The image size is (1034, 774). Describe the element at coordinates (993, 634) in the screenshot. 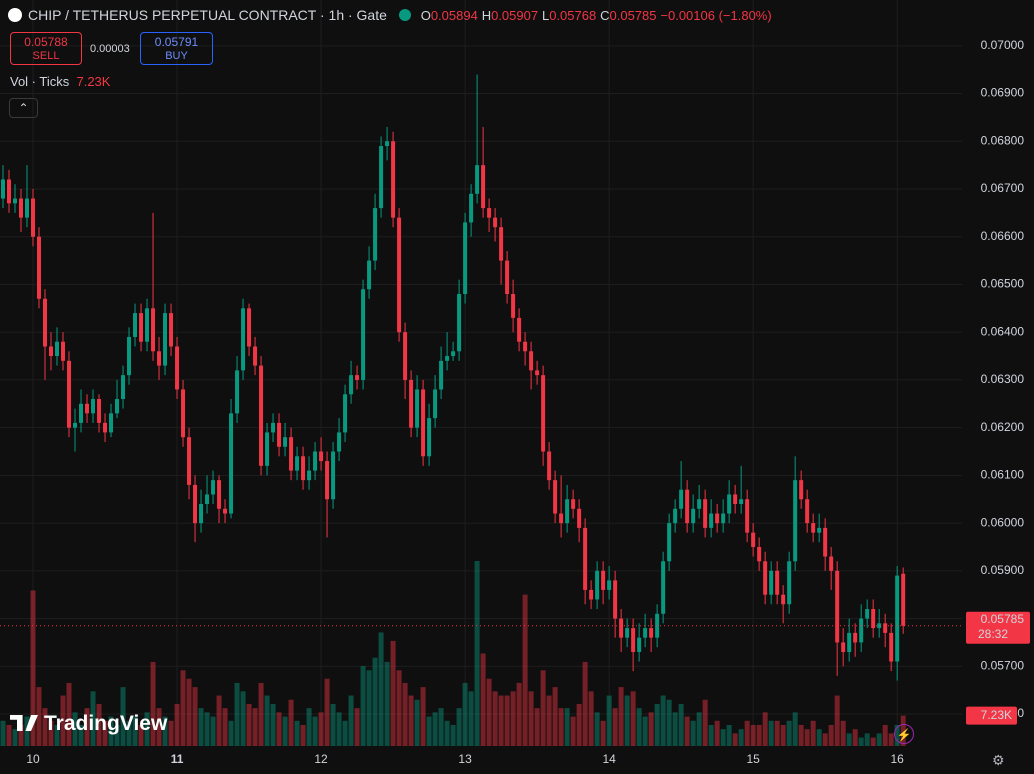

I see `countdown: 28:32` at that location.